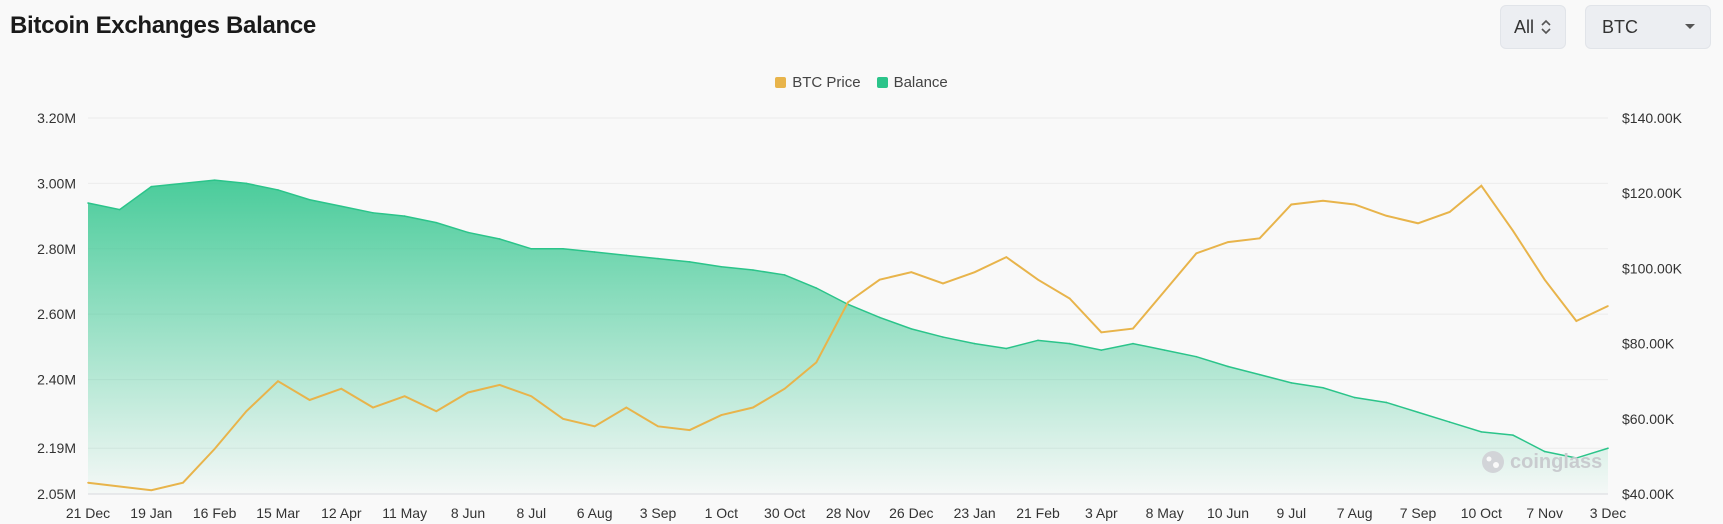  I want to click on x-tick-label: 12 Apr, so click(341, 513).